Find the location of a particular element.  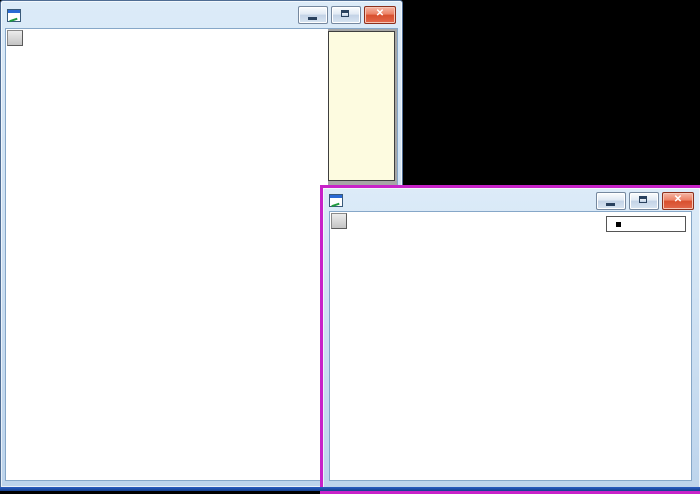

graph1-window-controls is located at coordinates (347, 15).